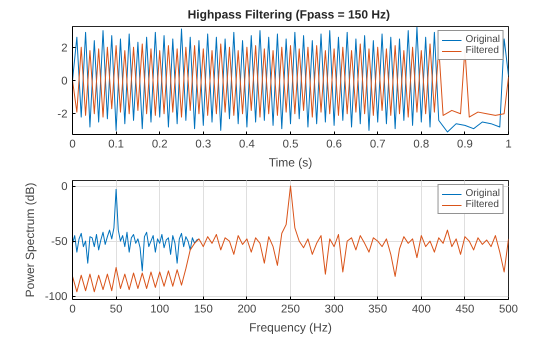 The image size is (560, 337). What do you see at coordinates (136, 230) in the screenshot?
I see `line-series` at bounding box center [136, 230].